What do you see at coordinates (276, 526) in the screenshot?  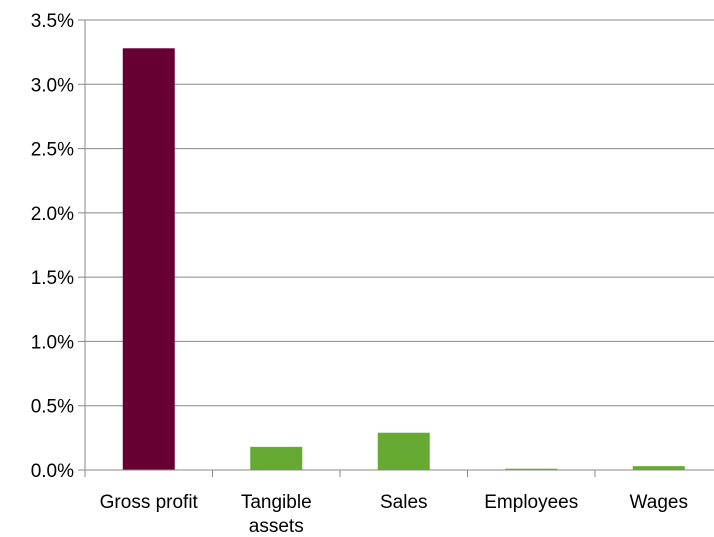 I see `x-category-label-line: assets` at bounding box center [276, 526].